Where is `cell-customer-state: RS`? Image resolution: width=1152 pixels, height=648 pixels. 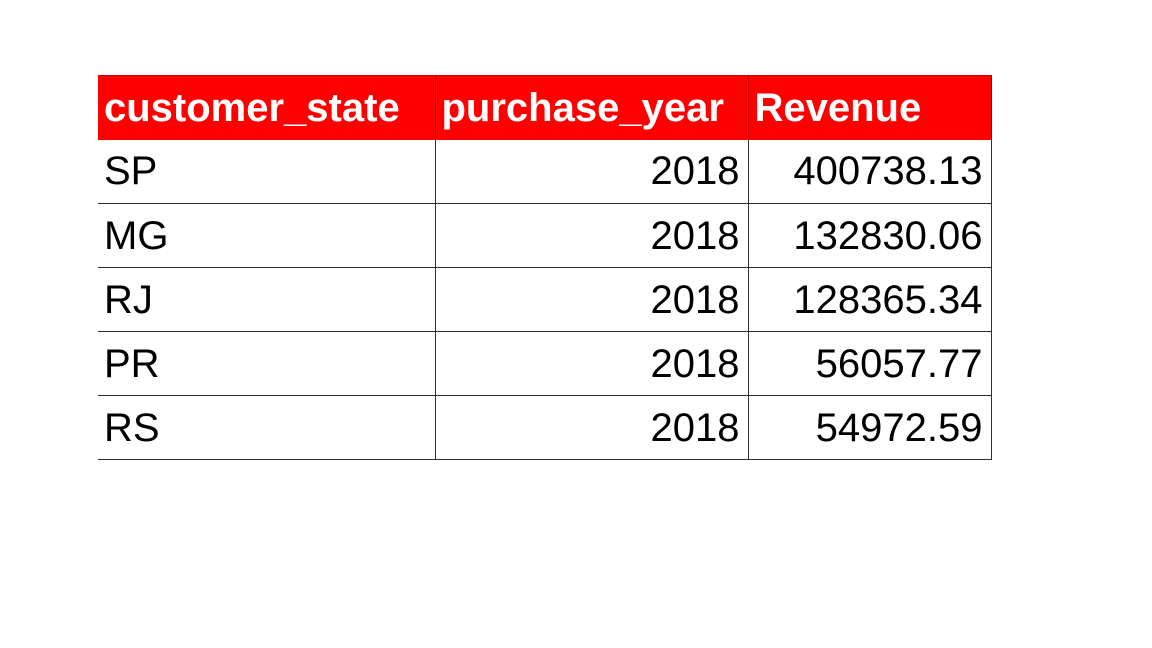
cell-customer-state: RS is located at coordinates (267, 427).